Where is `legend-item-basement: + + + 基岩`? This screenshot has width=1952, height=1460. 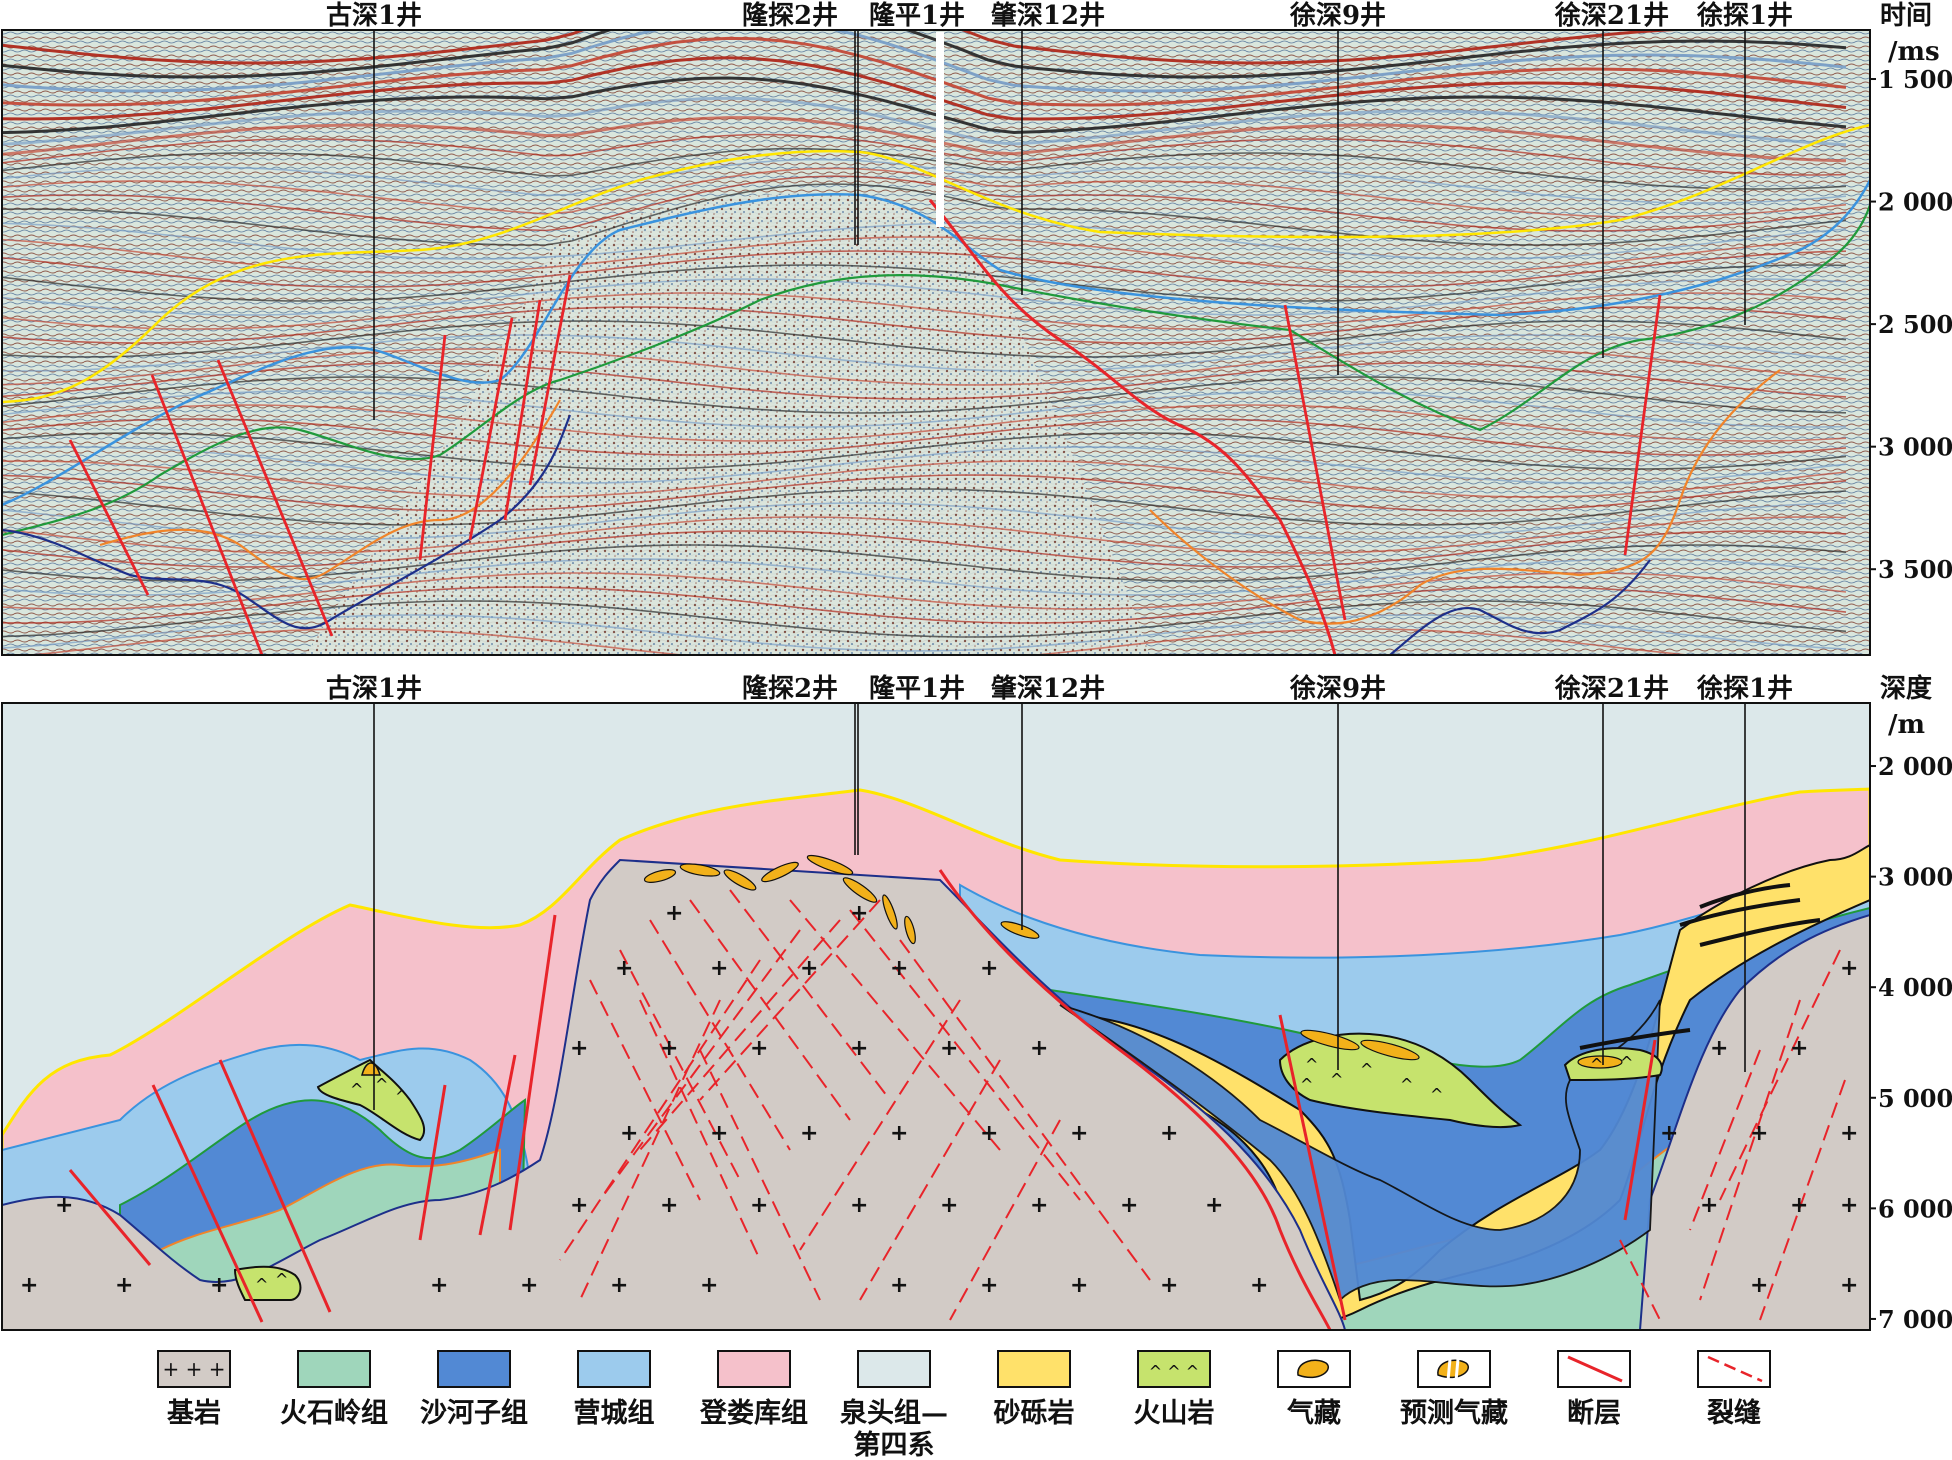
legend-item-basement: + + + 基岩 is located at coordinates (194, 1389).